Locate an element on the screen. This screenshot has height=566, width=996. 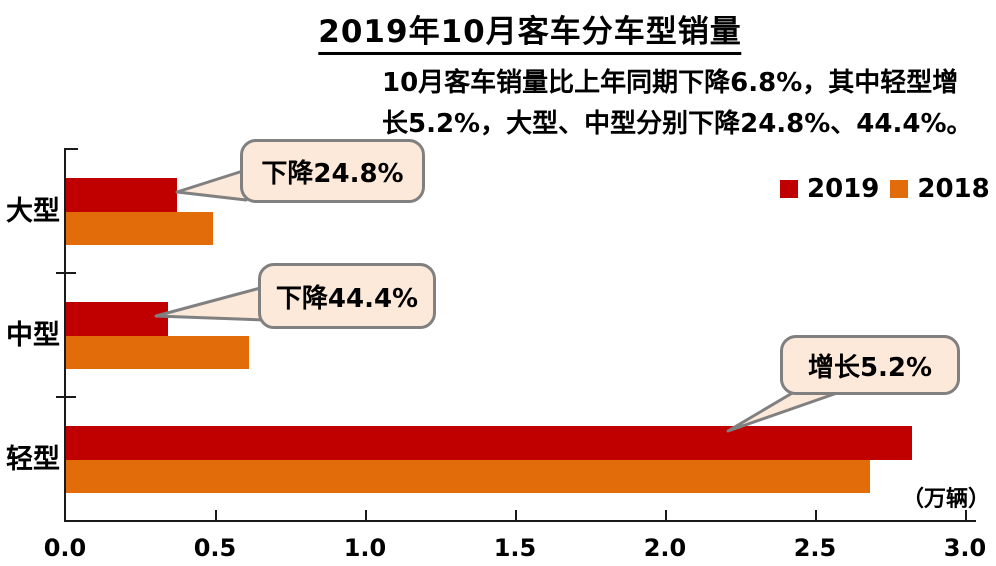
x-axis-tick-3.0 is located at coordinates (966, 515).